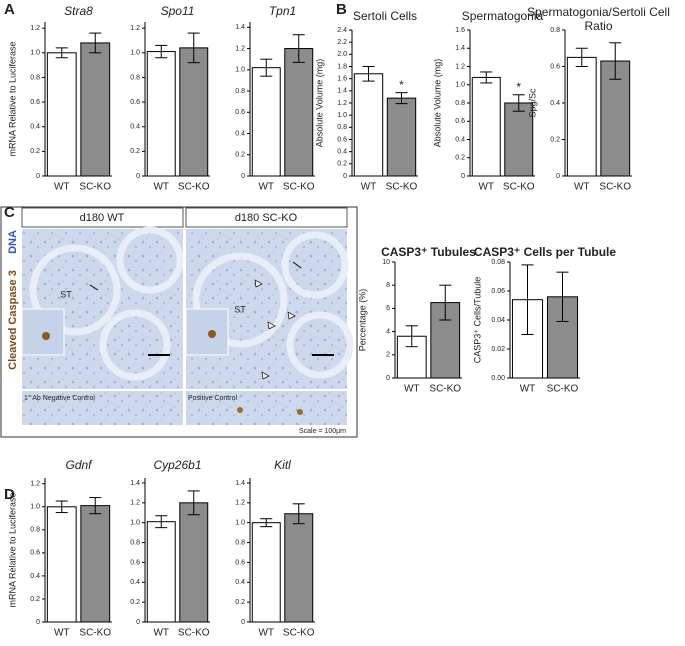 This screenshot has height=646, width=685. I want to click on chart-title: Spermatogonia/Sertoli Cell Ratio, so click(598, 19).